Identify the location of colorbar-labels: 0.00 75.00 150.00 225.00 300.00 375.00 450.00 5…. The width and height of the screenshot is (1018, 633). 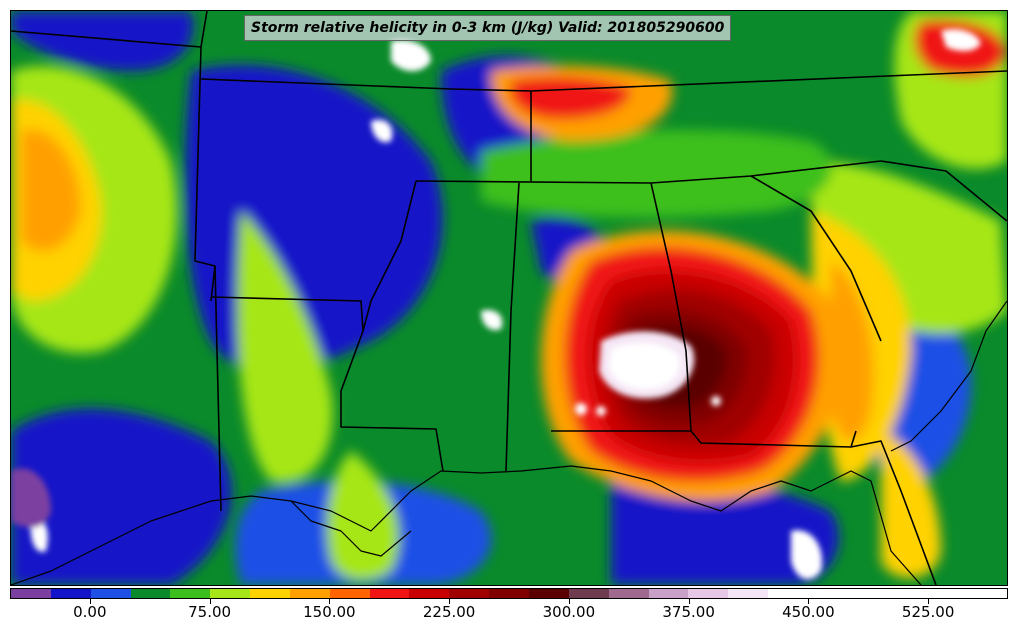
(509, 614).